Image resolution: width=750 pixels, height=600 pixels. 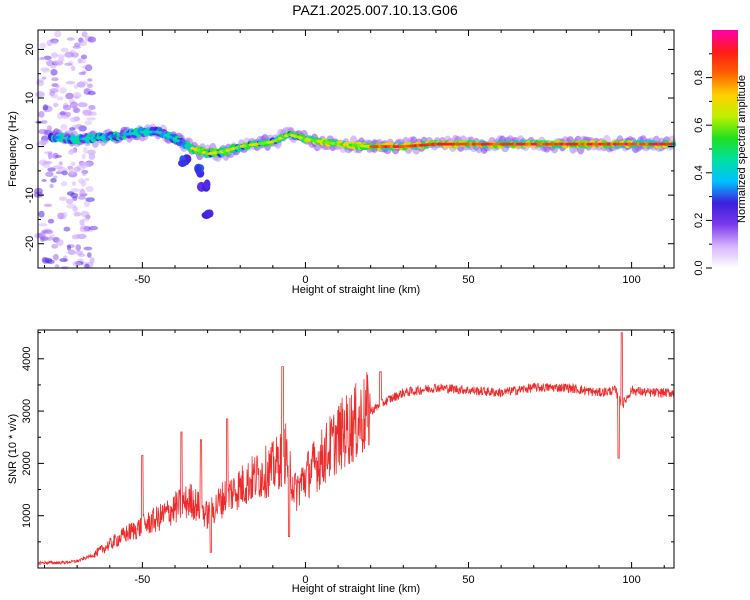 I want to click on snr-x-tick-label: 100, so click(x=631, y=580).